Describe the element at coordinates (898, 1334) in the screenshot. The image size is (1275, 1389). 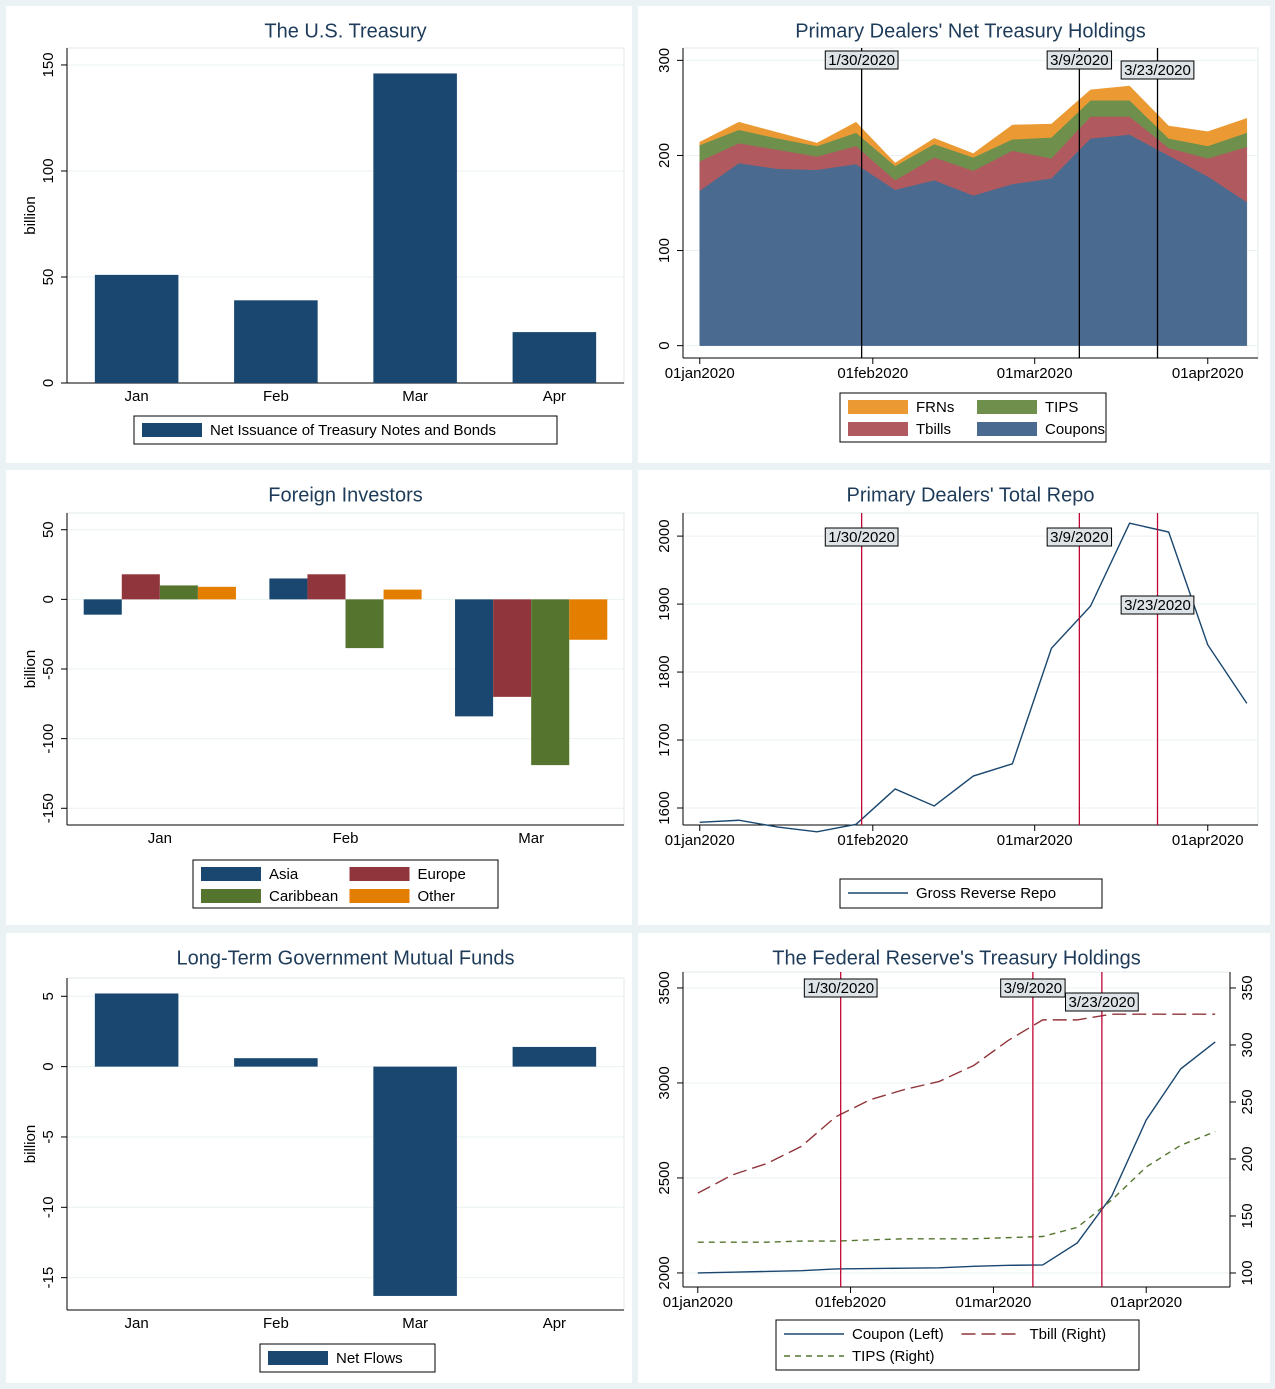
I see `legend-label: Coupon (Left)` at that location.